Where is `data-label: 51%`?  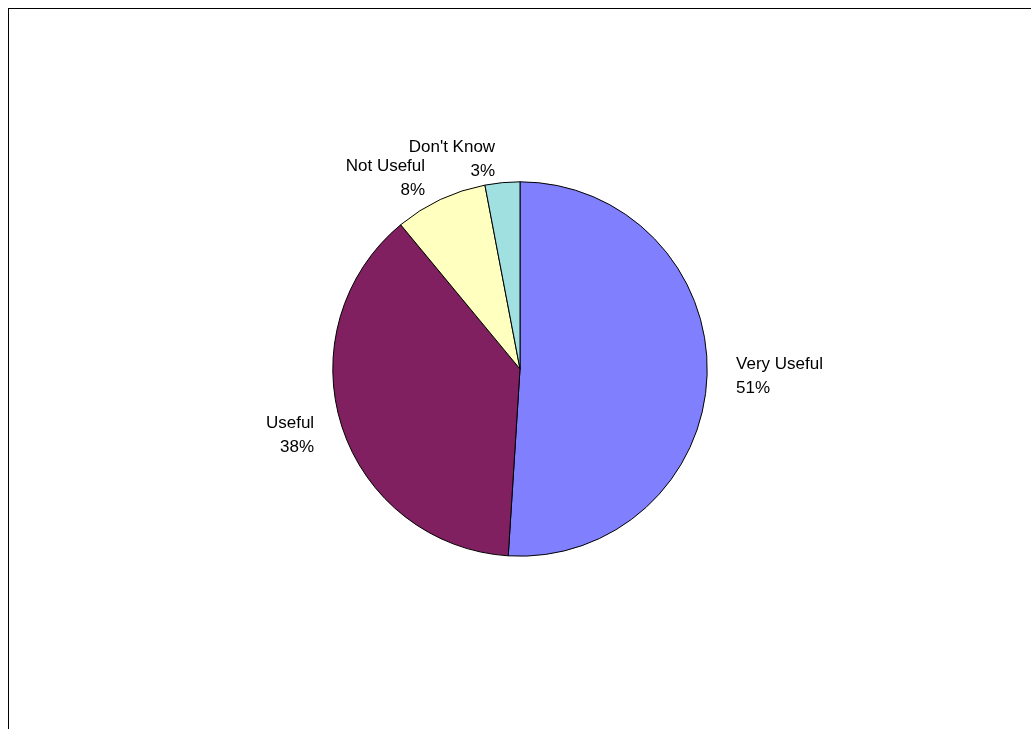
data-label: 51% is located at coordinates (753, 388).